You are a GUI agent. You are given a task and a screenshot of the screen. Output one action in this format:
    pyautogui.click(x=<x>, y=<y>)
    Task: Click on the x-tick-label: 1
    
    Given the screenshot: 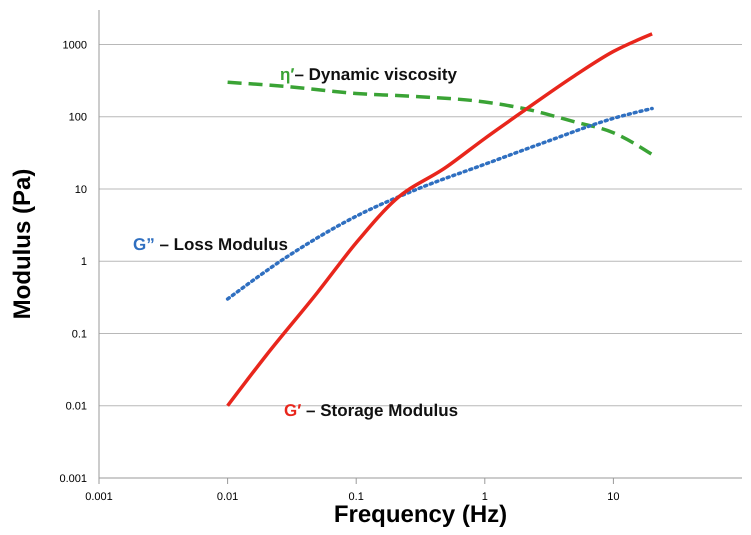 What is the action you would take?
    pyautogui.click(x=485, y=497)
    